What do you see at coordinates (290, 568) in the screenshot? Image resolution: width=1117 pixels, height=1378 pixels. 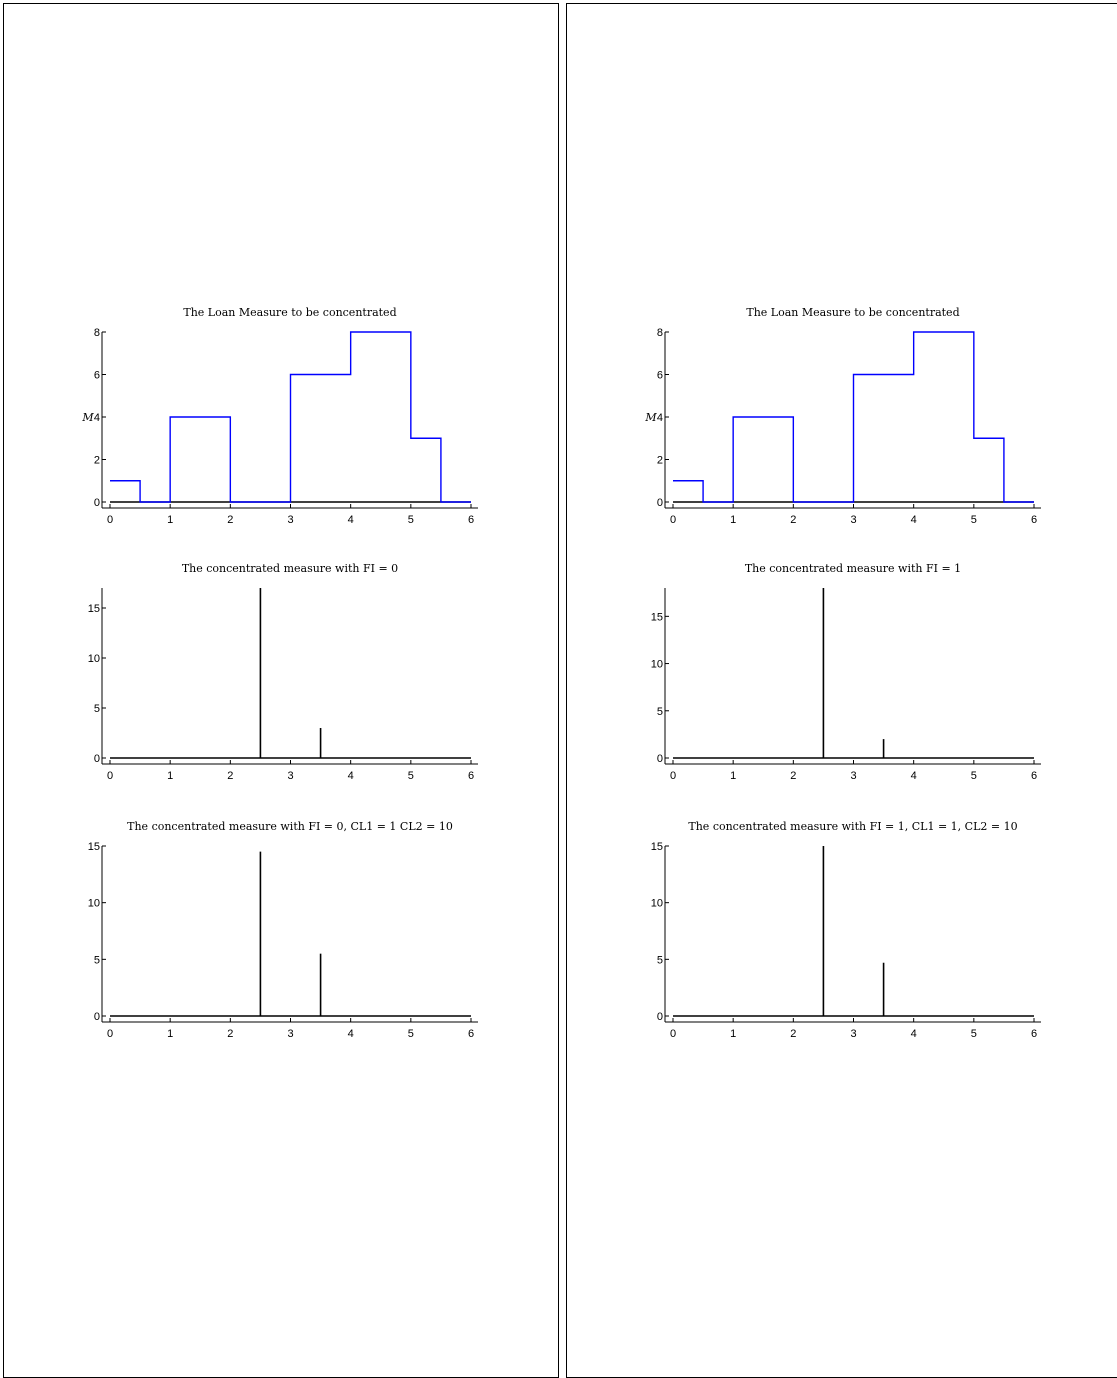 I see `chart-title: The concentrated measure with FI = 0` at bounding box center [290, 568].